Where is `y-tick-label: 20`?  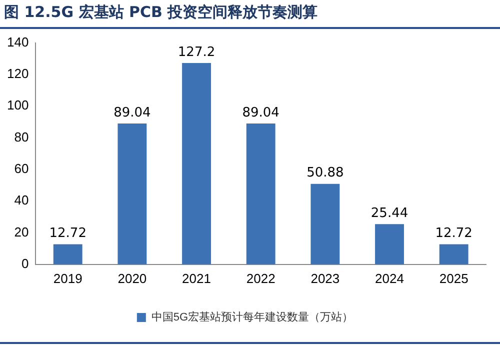 y-tick-label: 20 is located at coordinates (21, 232).